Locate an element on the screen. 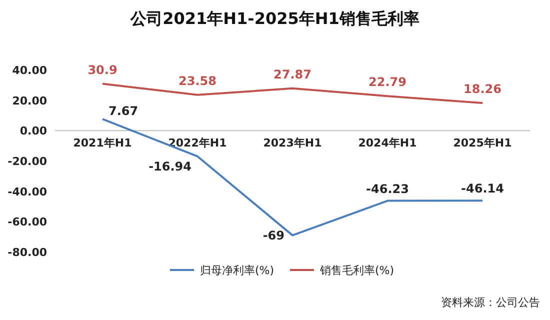 The height and width of the screenshot is (320, 550). chart-title: 公司2021年H1-2025年H1销售毛利率 is located at coordinates (275, 18).